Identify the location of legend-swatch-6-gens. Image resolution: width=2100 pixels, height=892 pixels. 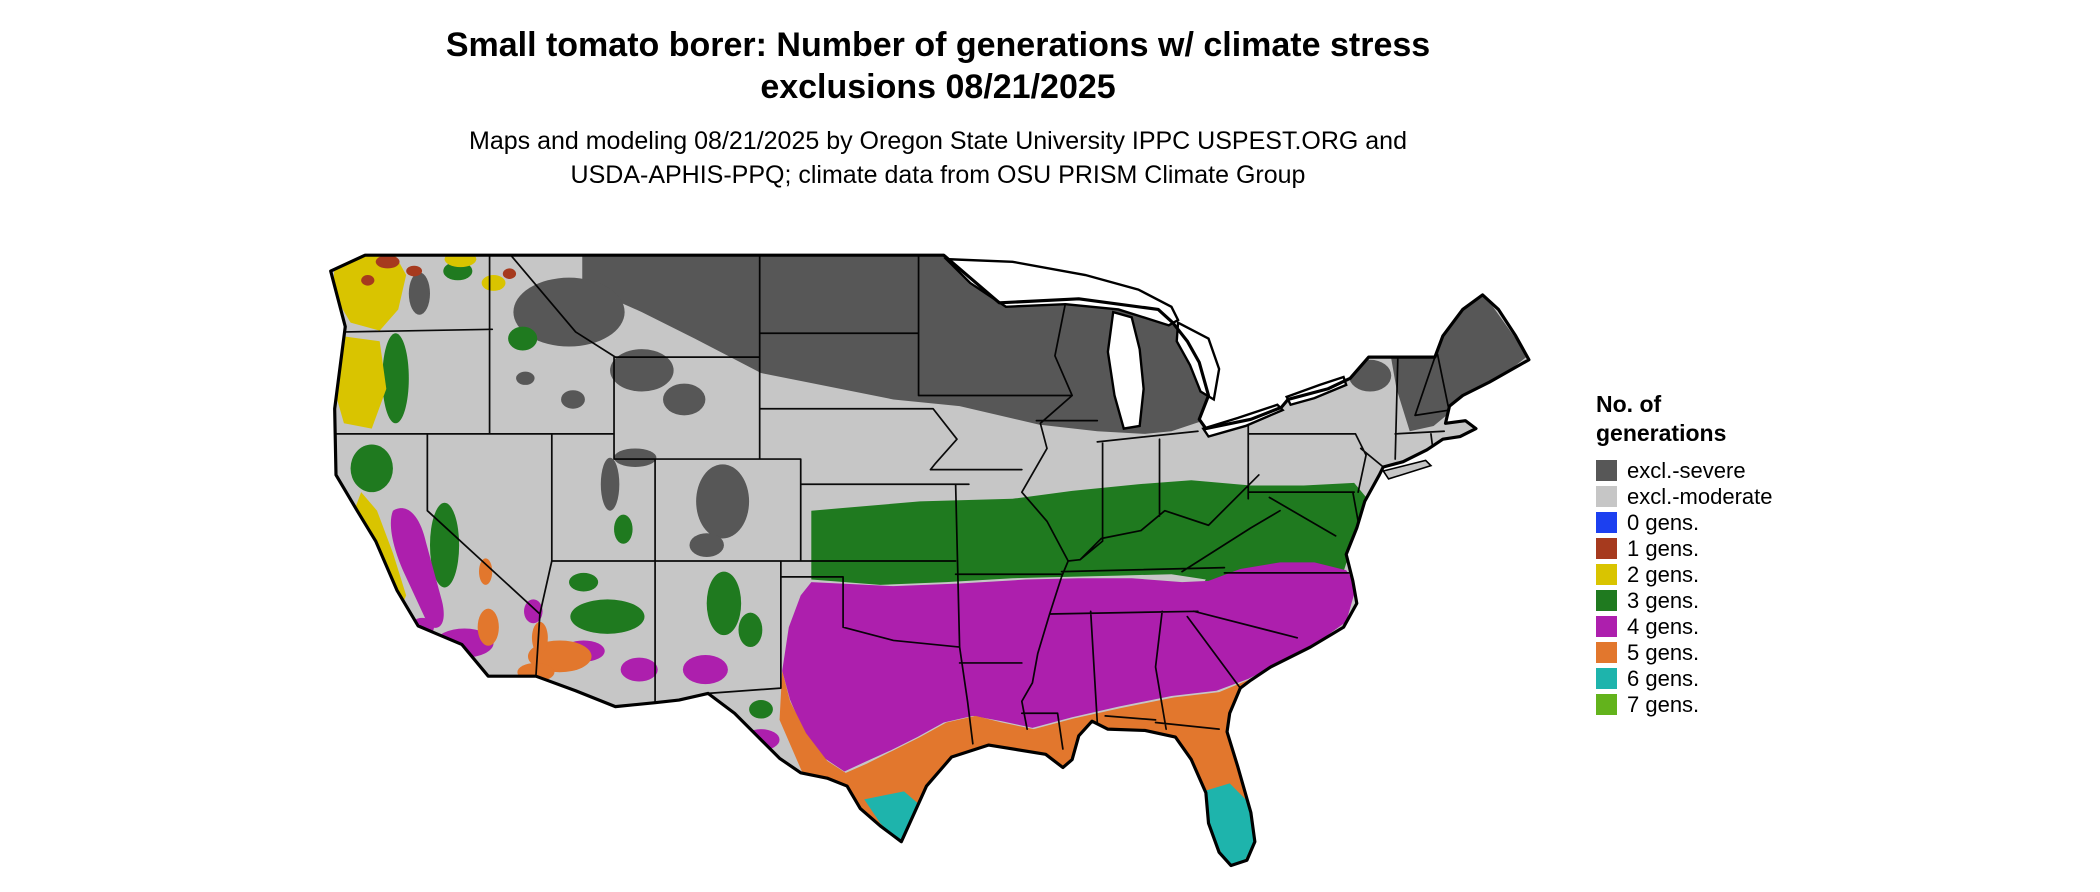
(1606, 678).